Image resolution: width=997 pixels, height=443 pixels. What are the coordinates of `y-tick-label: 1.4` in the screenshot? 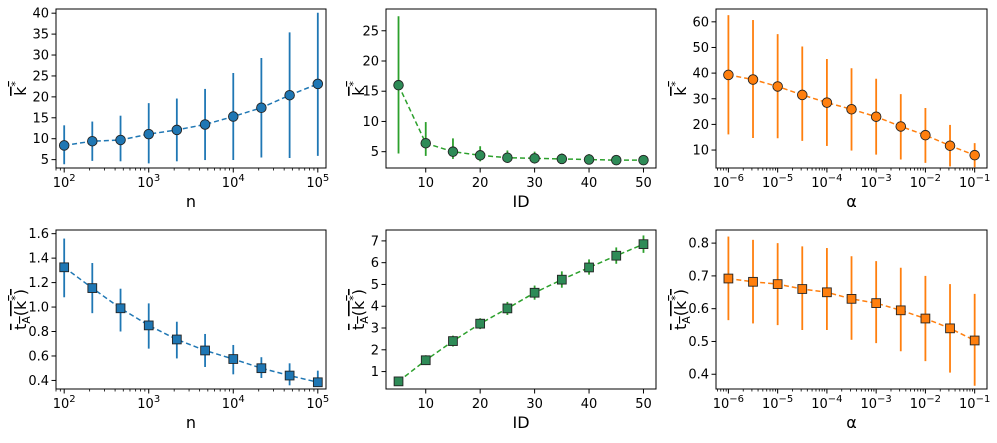 It's located at (38, 259).